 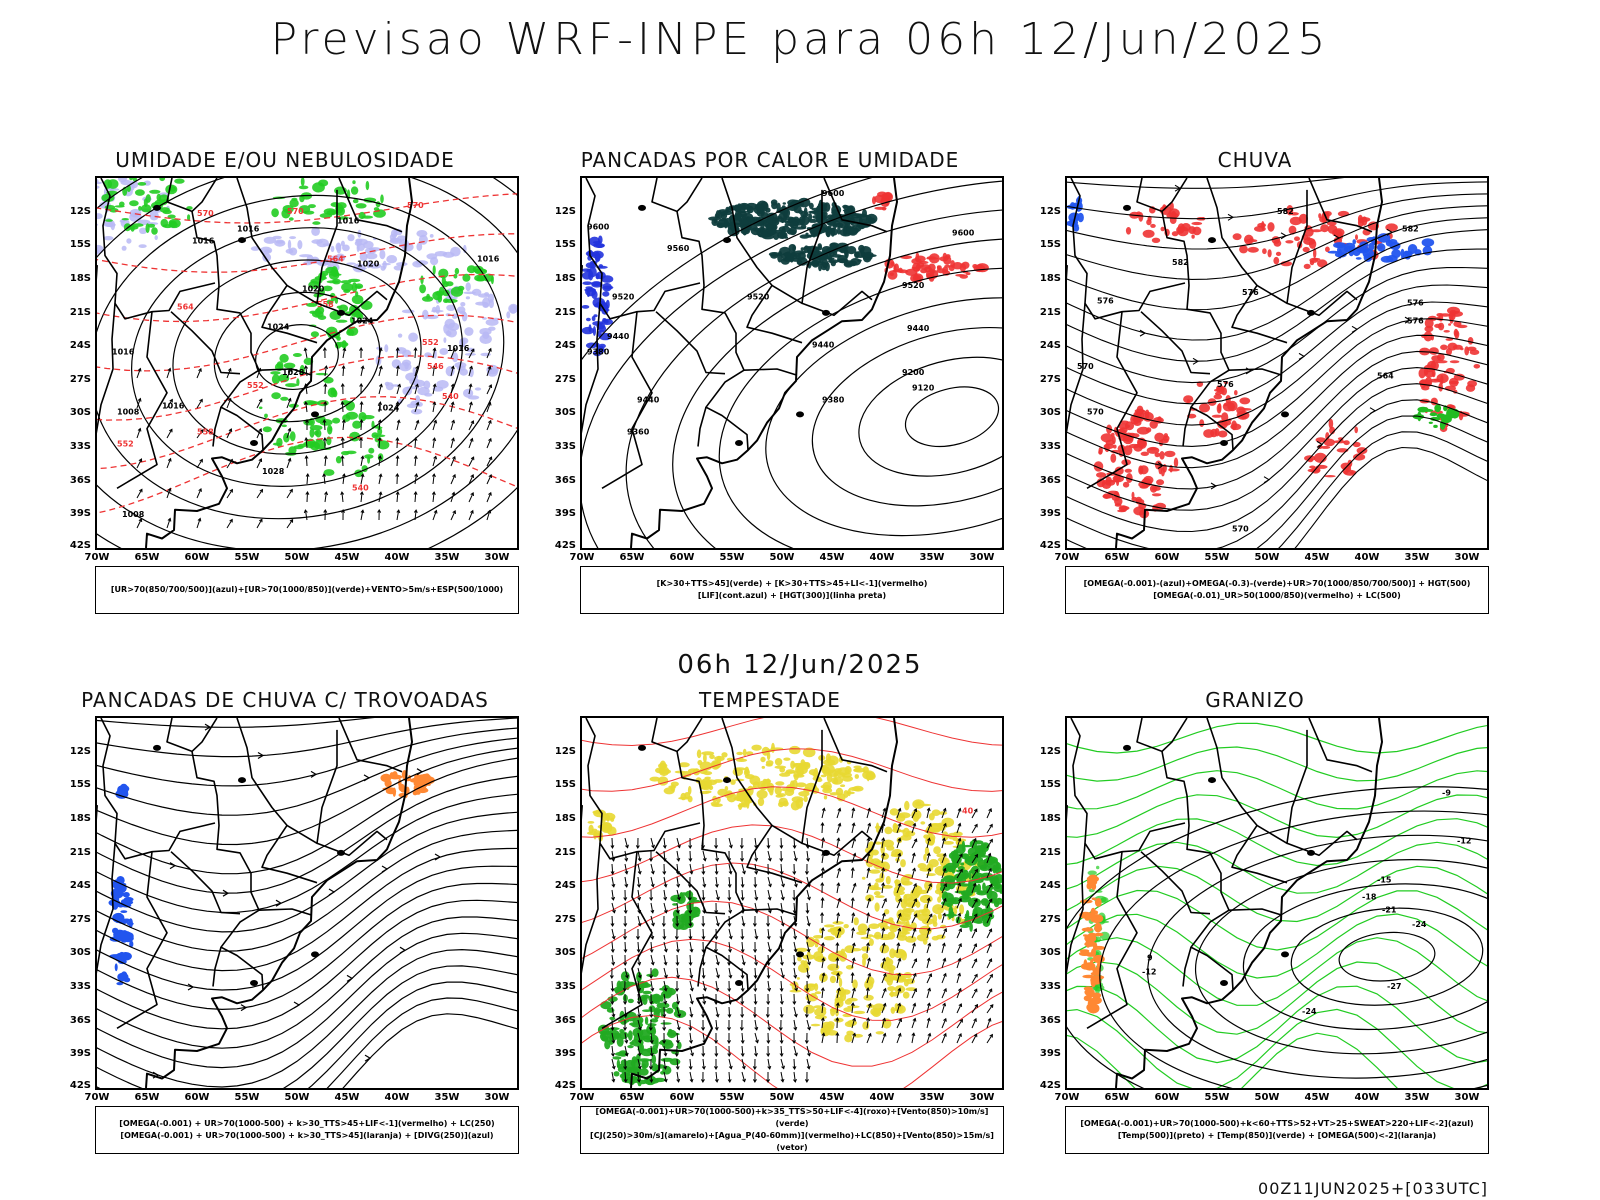 What do you see at coordinates (205, 432) in the screenshot?
I see `contour-label: 558` at bounding box center [205, 432].